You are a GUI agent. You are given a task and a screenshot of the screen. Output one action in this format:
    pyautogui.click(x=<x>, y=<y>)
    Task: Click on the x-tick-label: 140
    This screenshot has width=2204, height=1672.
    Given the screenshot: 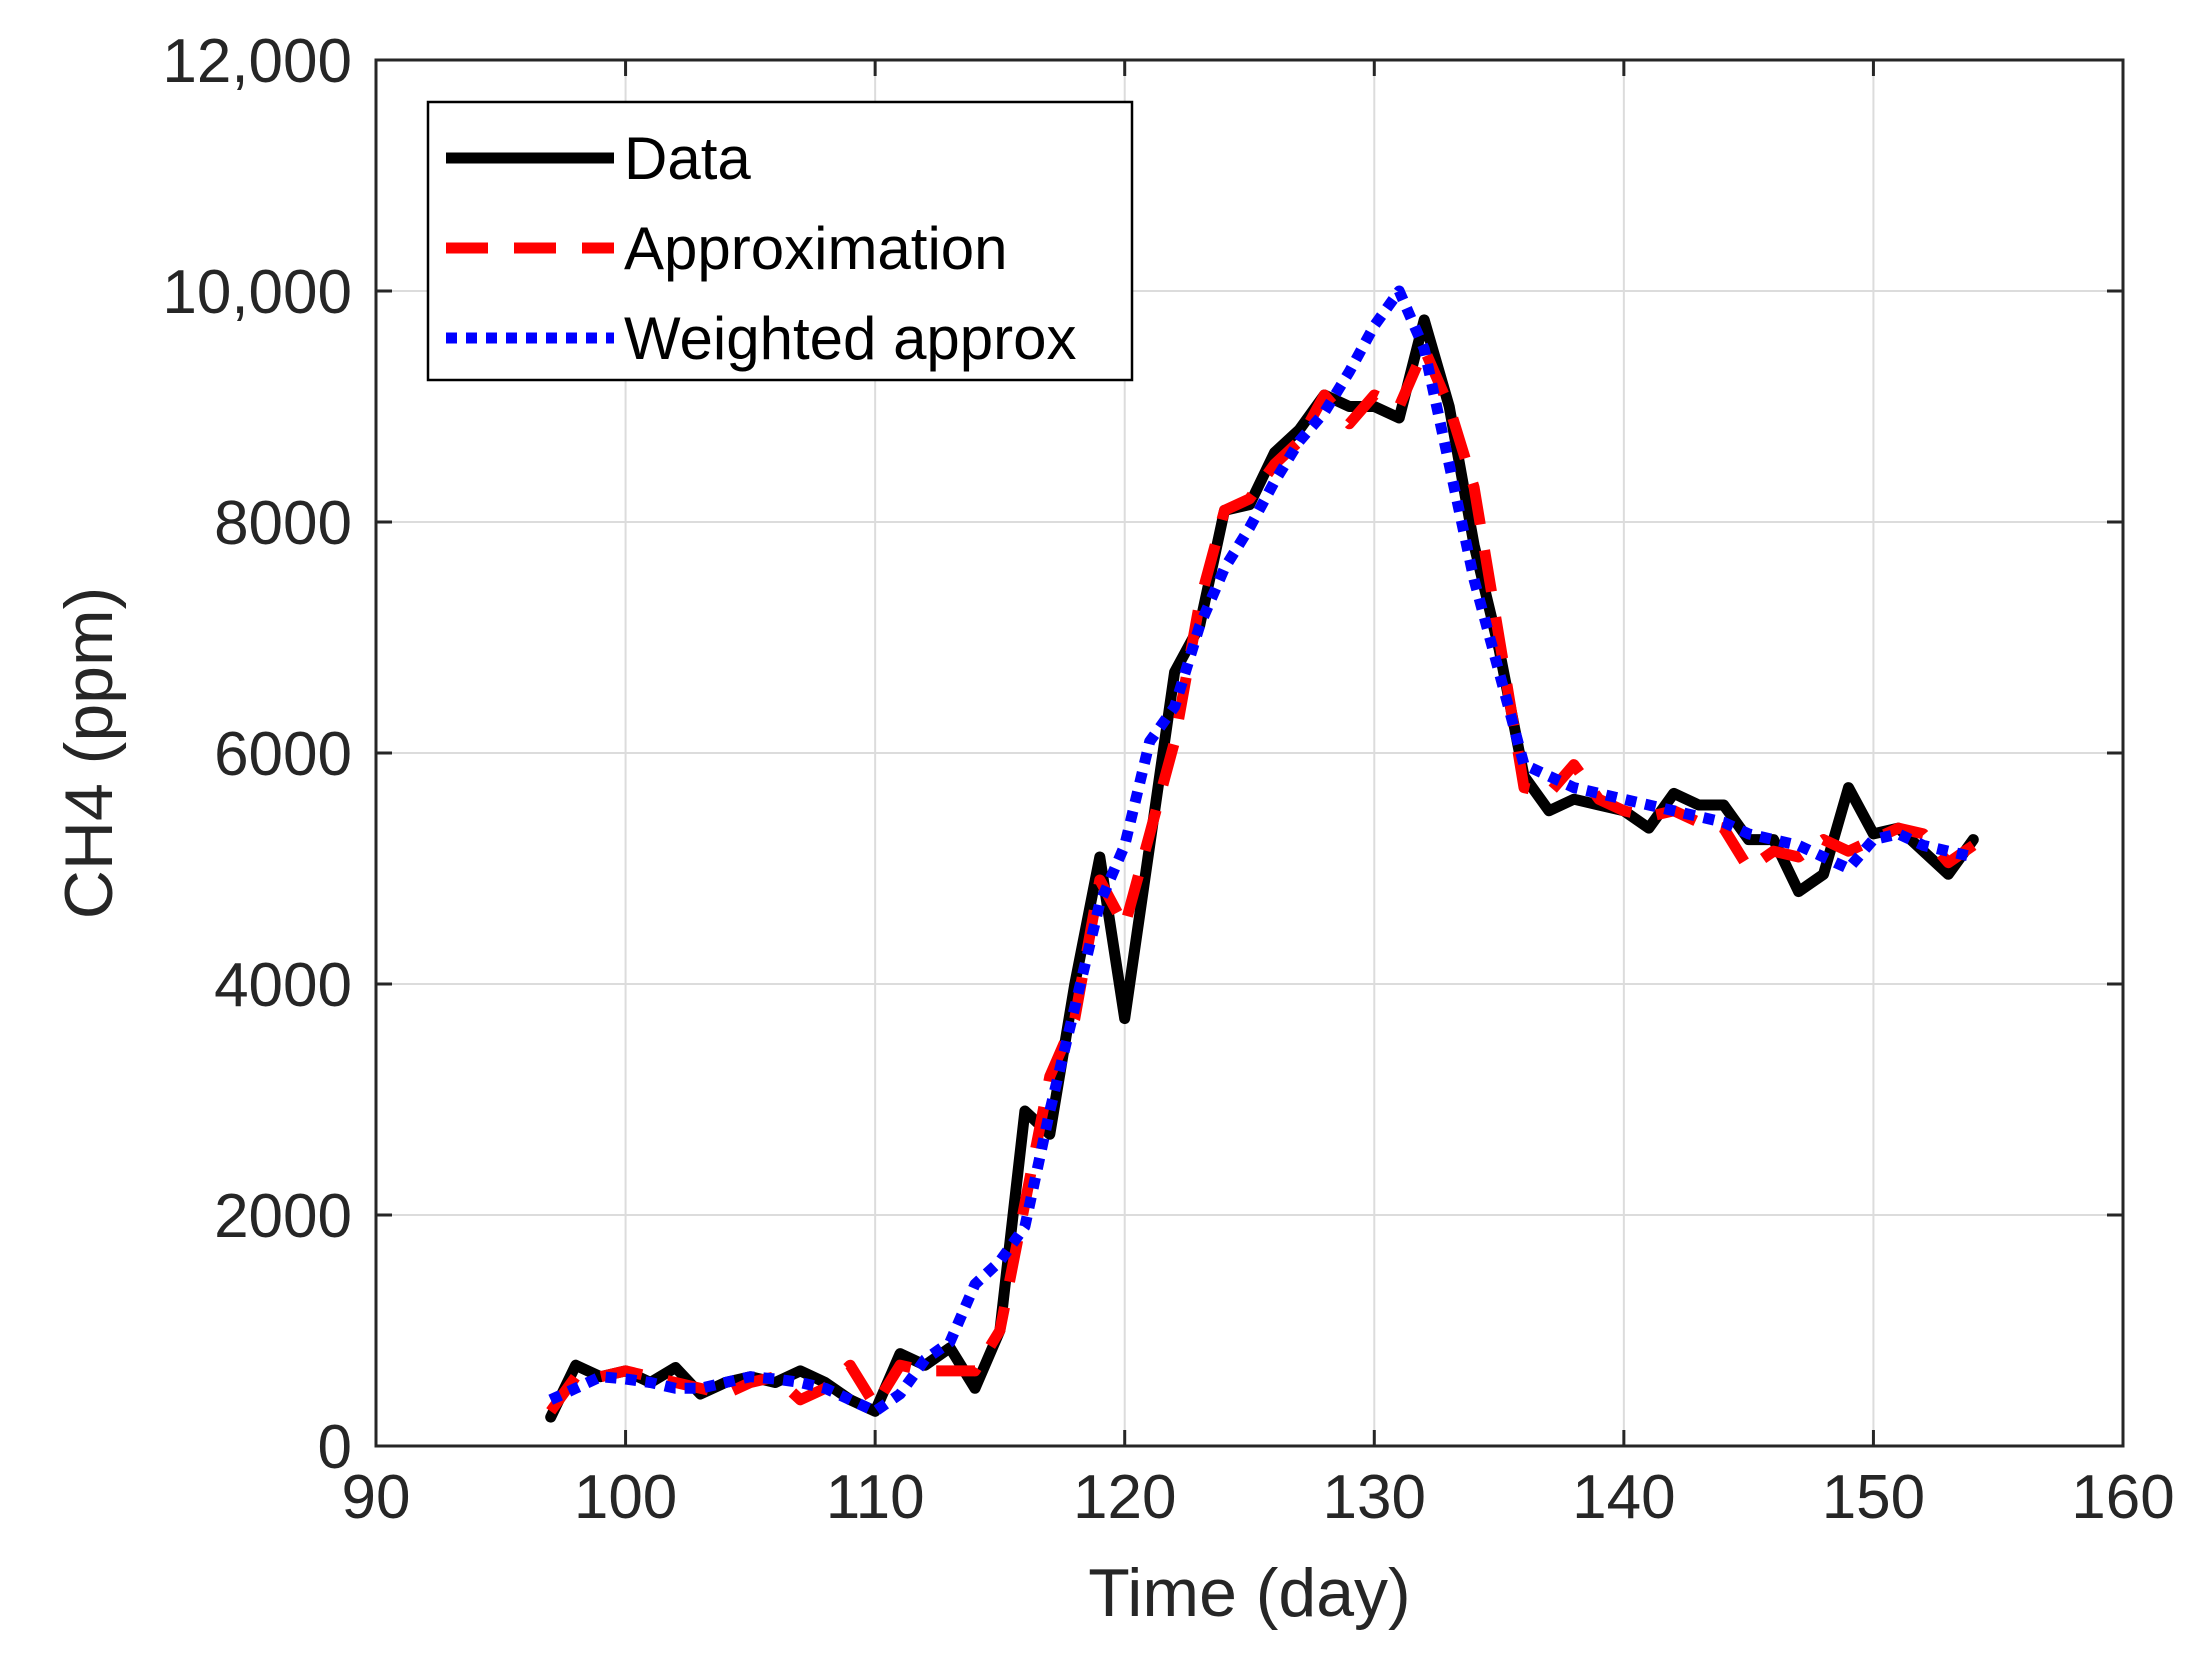 What is the action you would take?
    pyautogui.click(x=1623, y=1497)
    